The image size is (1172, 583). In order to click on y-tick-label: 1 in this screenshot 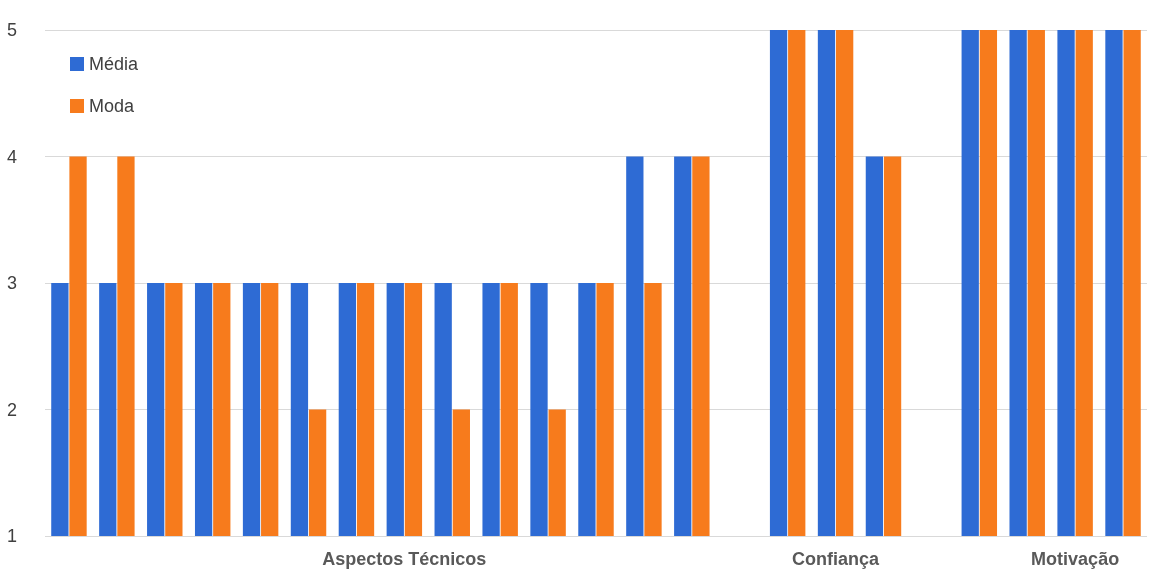, I will do `click(11, 536)`.